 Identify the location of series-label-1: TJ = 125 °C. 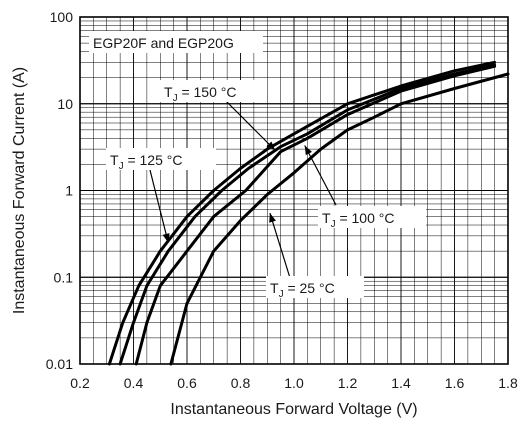
(146, 162).